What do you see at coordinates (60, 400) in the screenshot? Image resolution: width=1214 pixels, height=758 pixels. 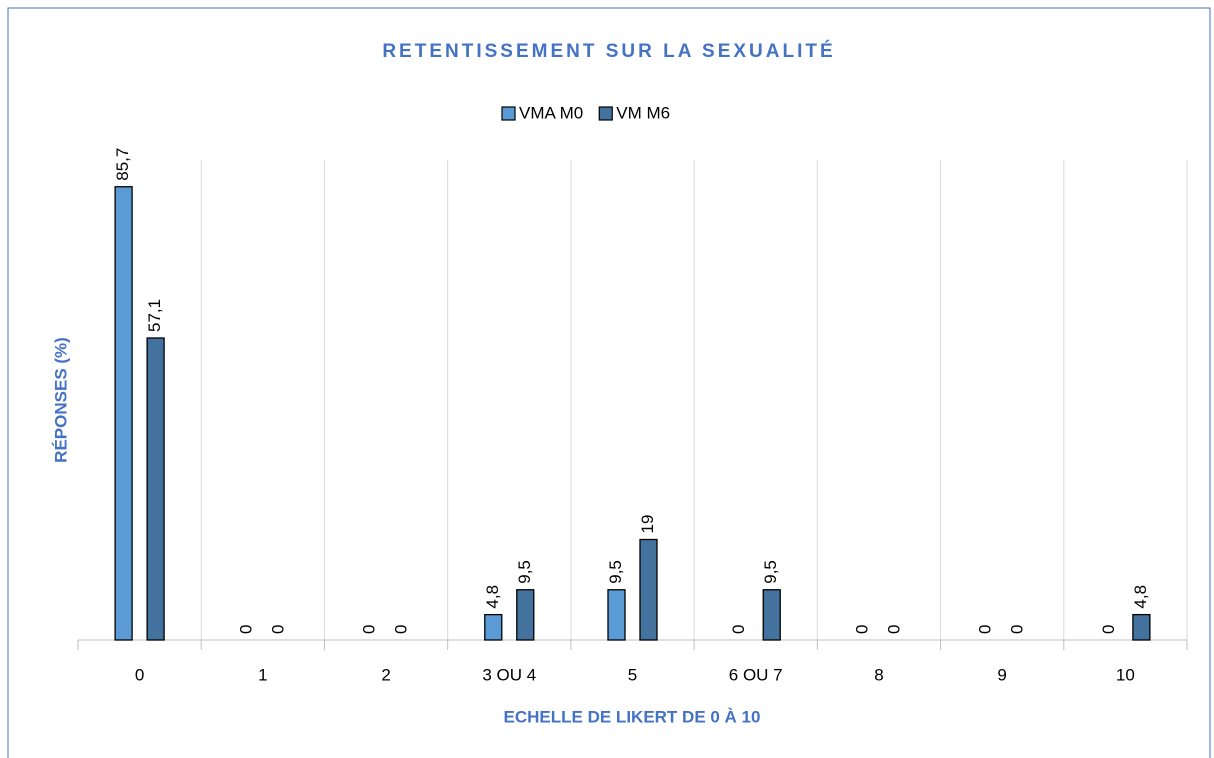 I see `y-axis-title: RÉPONSES (%)` at bounding box center [60, 400].